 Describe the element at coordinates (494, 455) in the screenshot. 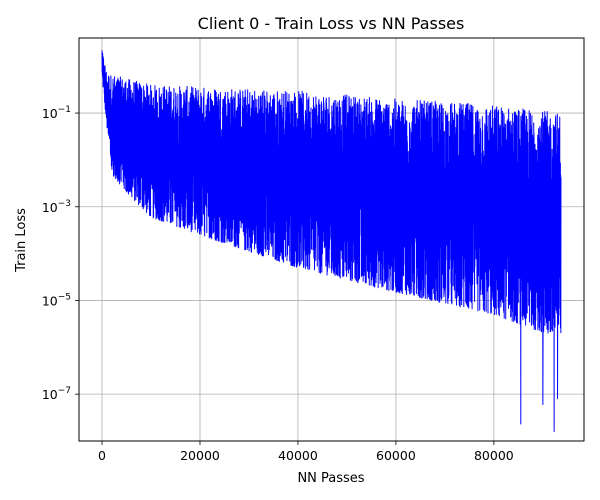

I see `x-tick-label: 80000` at that location.